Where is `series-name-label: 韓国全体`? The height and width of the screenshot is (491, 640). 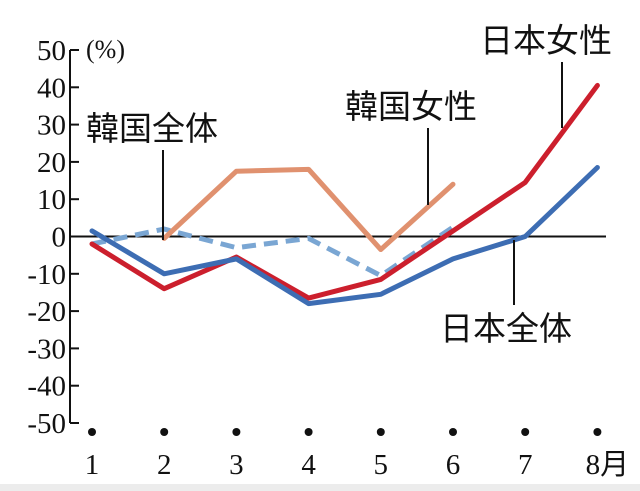 series-name-label: 韓国全体 is located at coordinates (152, 128).